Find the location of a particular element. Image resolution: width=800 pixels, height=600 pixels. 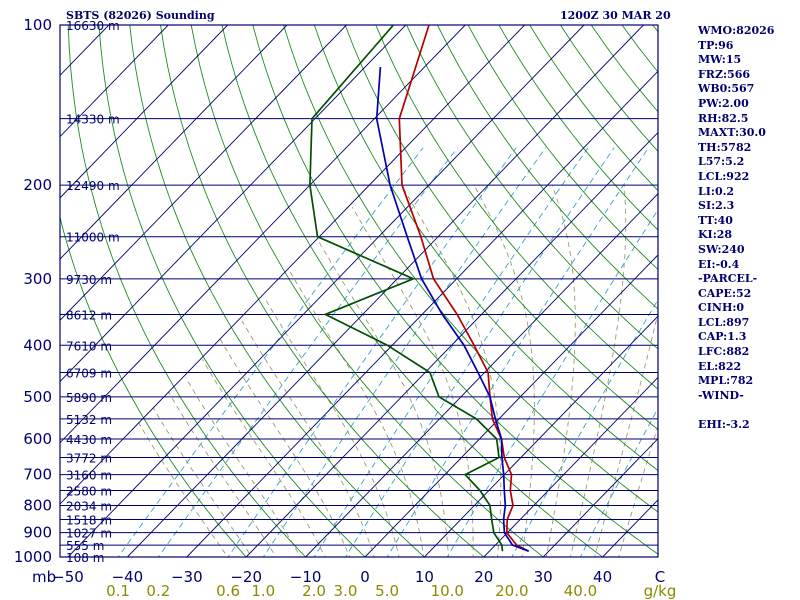

height-label: 16630 m is located at coordinates (93, 26).